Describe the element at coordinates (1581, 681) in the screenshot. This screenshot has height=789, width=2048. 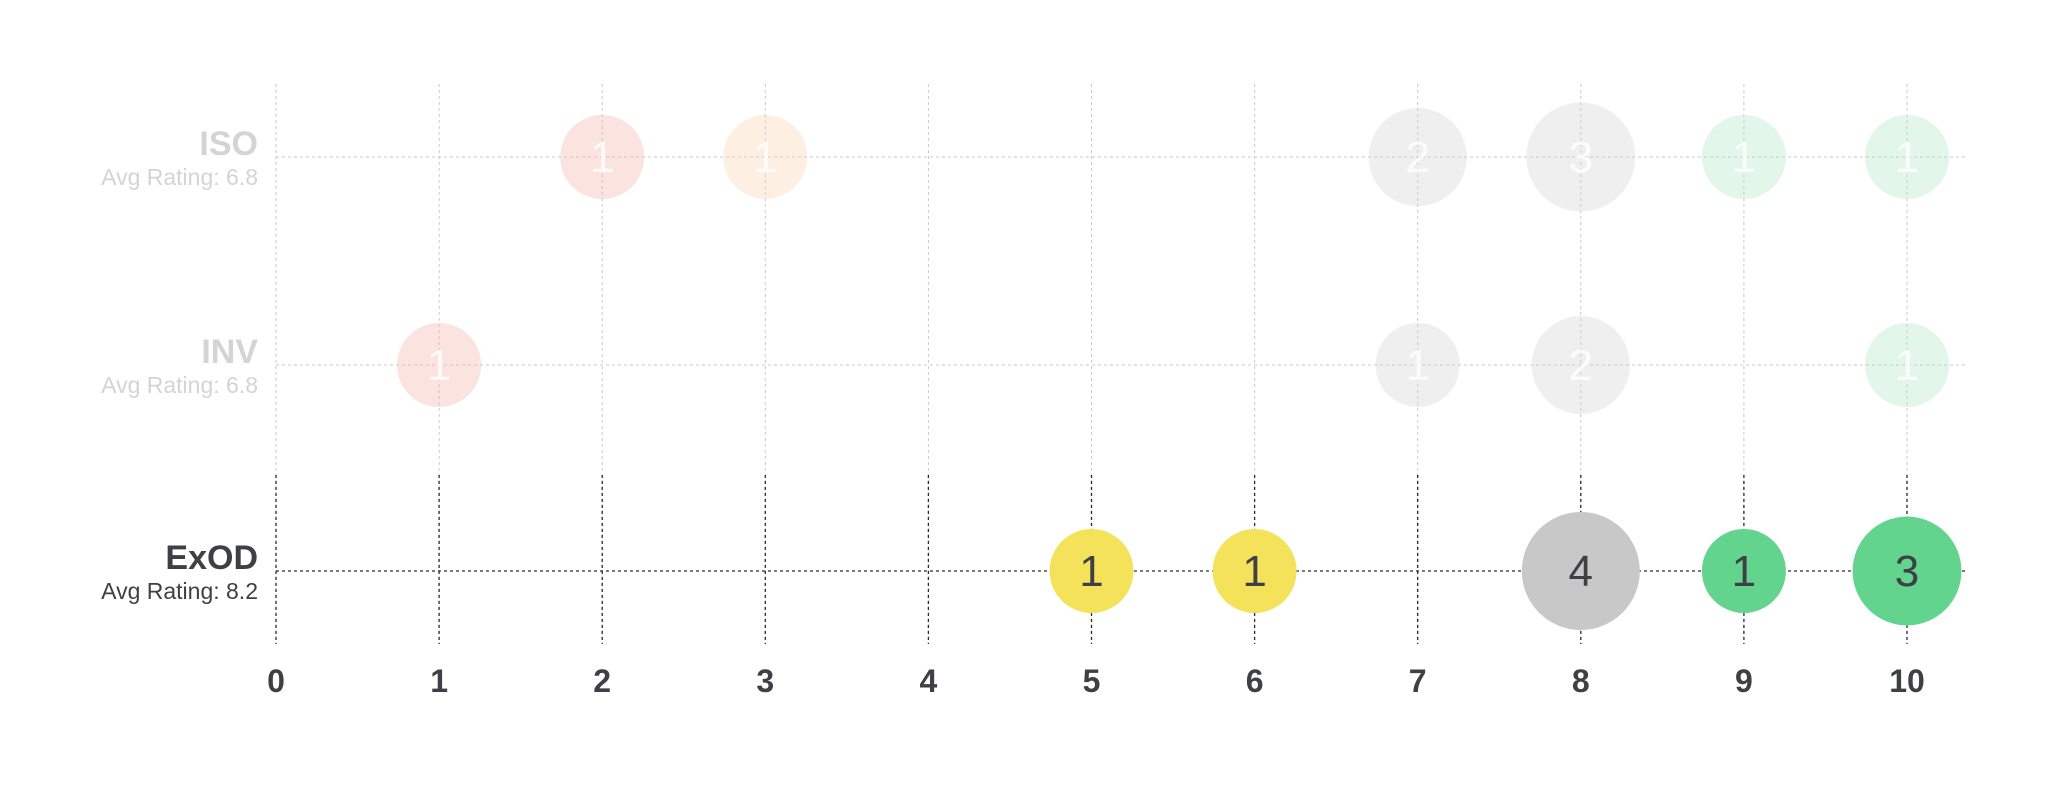
I see `x-tick-label: 8` at that location.